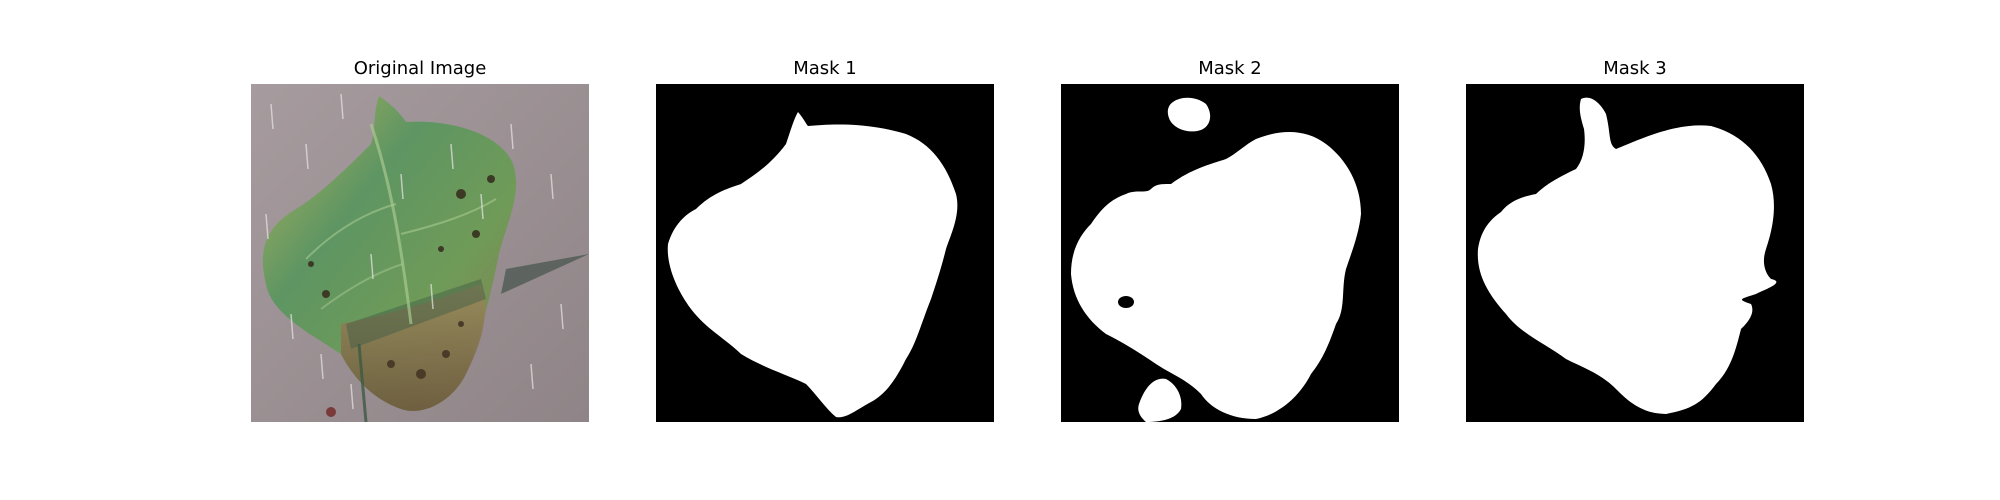 Image resolution: width=2000 pixels, height=500 pixels. I want to click on mask1-panel, so click(825, 253).